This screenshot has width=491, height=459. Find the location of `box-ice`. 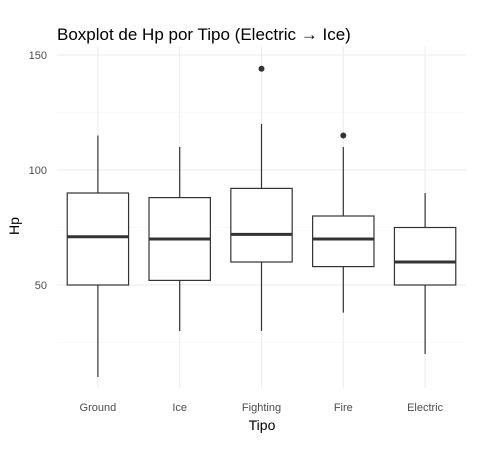

box-ice is located at coordinates (179, 239).